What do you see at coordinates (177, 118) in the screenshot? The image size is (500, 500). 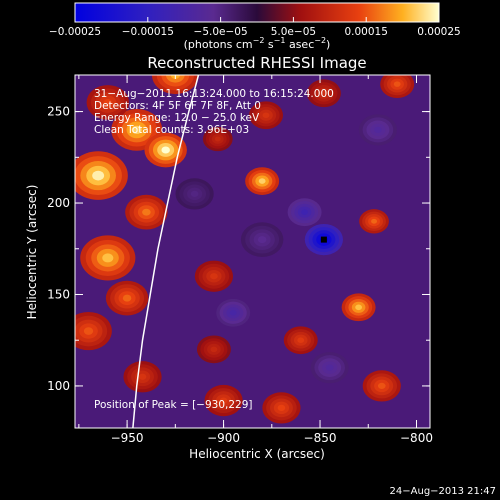 I see `annotation-line: Energy Range: 12.0 − 25.0 keV` at bounding box center [177, 118].